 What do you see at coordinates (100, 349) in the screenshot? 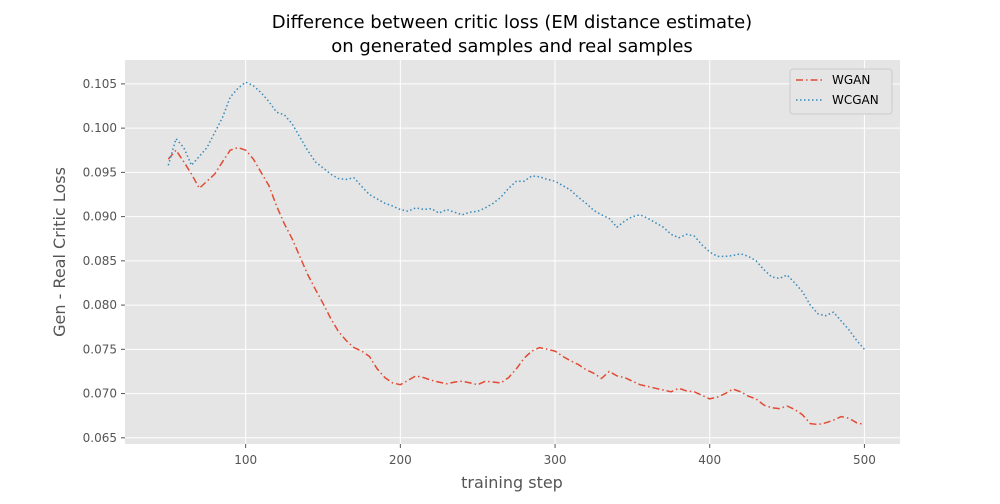
I see `y-tick-label: 0.075` at bounding box center [100, 349].